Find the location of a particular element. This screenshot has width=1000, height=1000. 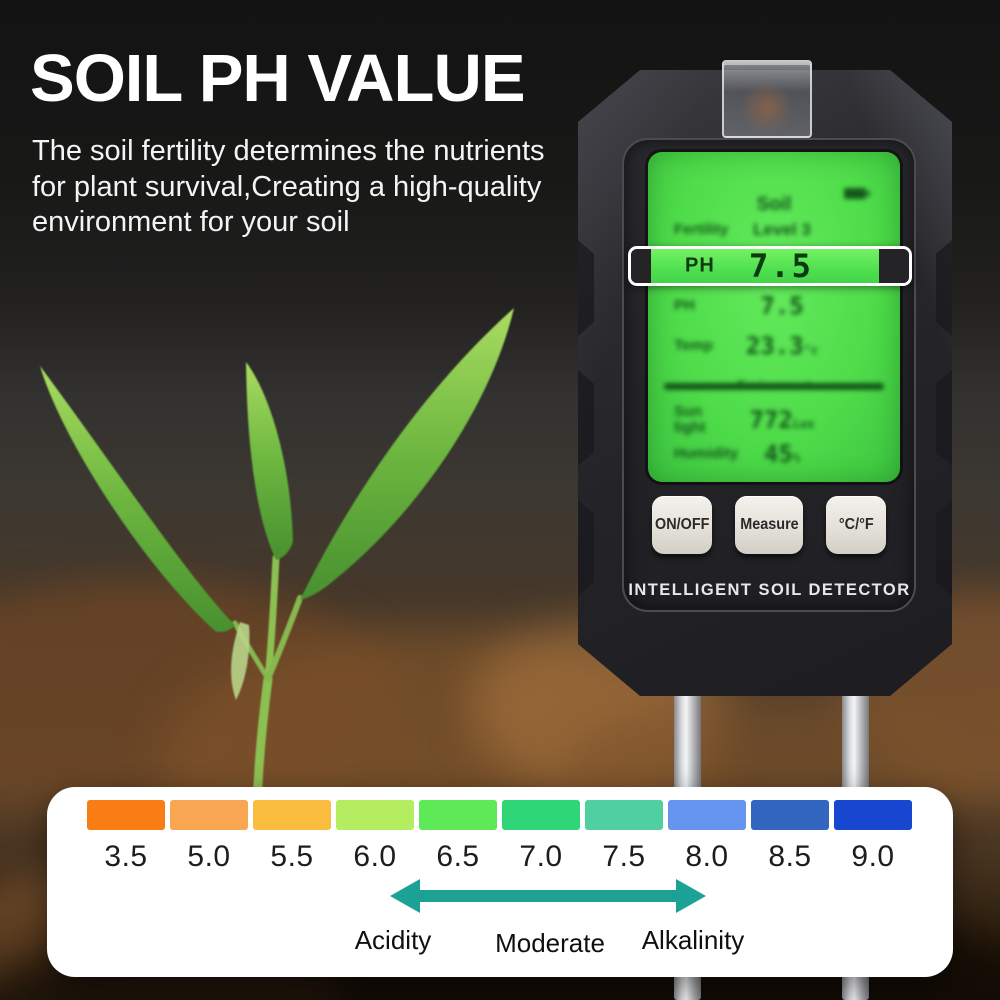

ph-scale-step: 3.5 is located at coordinates (126, 837).